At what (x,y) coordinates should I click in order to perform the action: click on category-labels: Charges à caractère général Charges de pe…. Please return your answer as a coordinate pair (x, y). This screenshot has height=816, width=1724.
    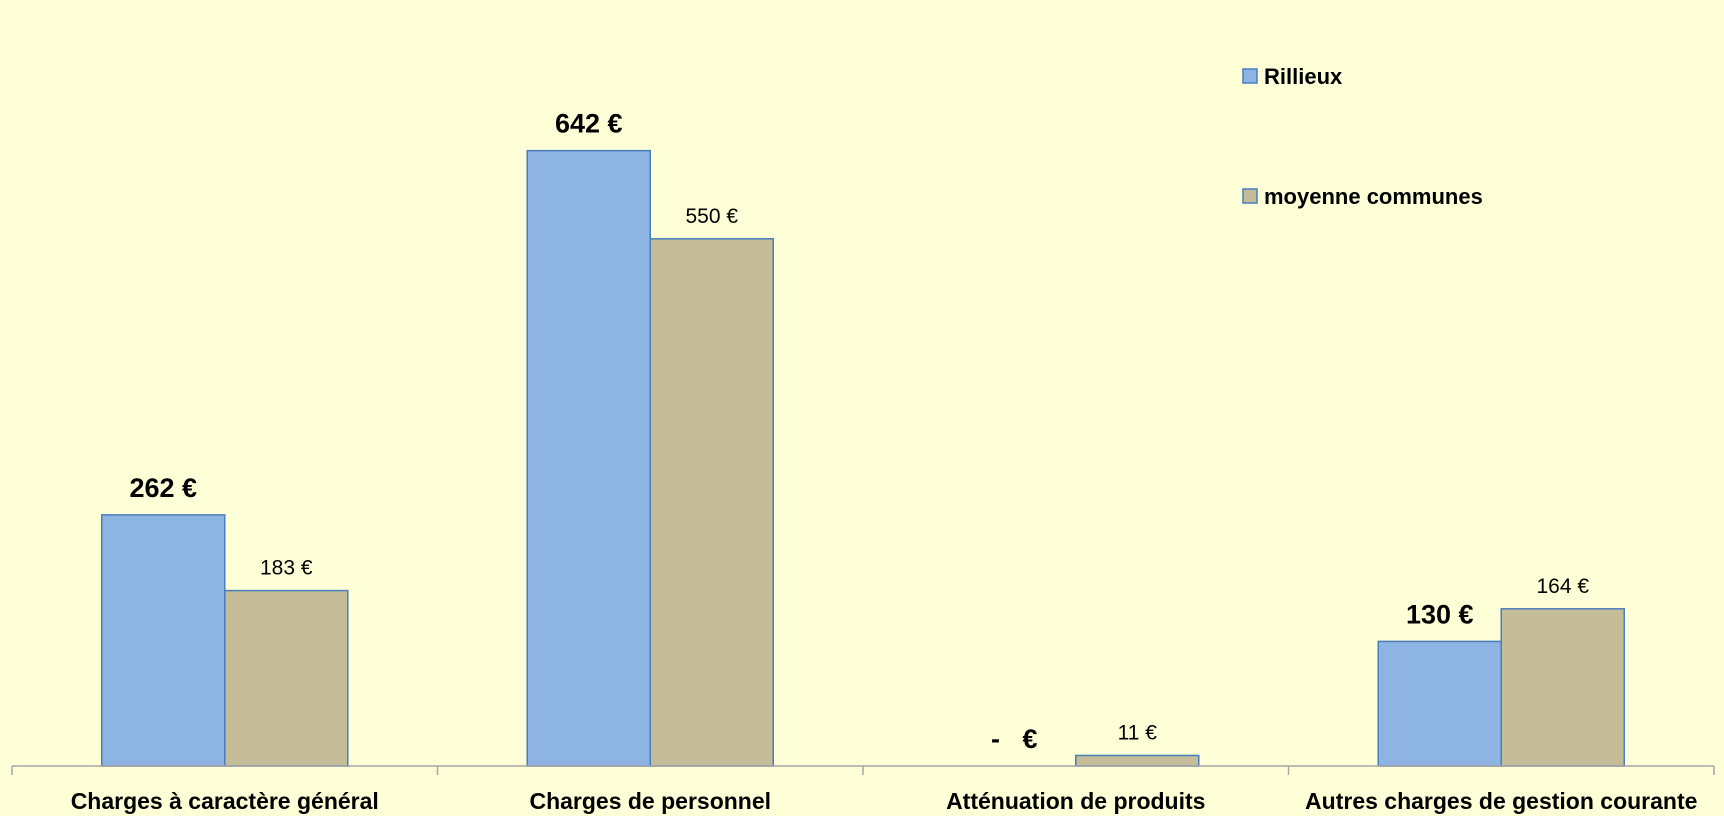
    Looking at the image, I should click on (884, 801).